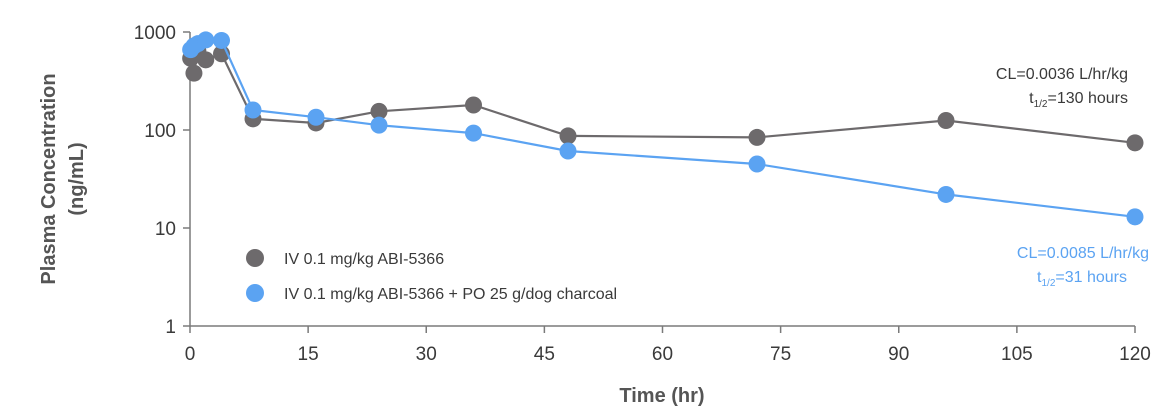  I want to click on x-tick-label: 90, so click(898, 354).